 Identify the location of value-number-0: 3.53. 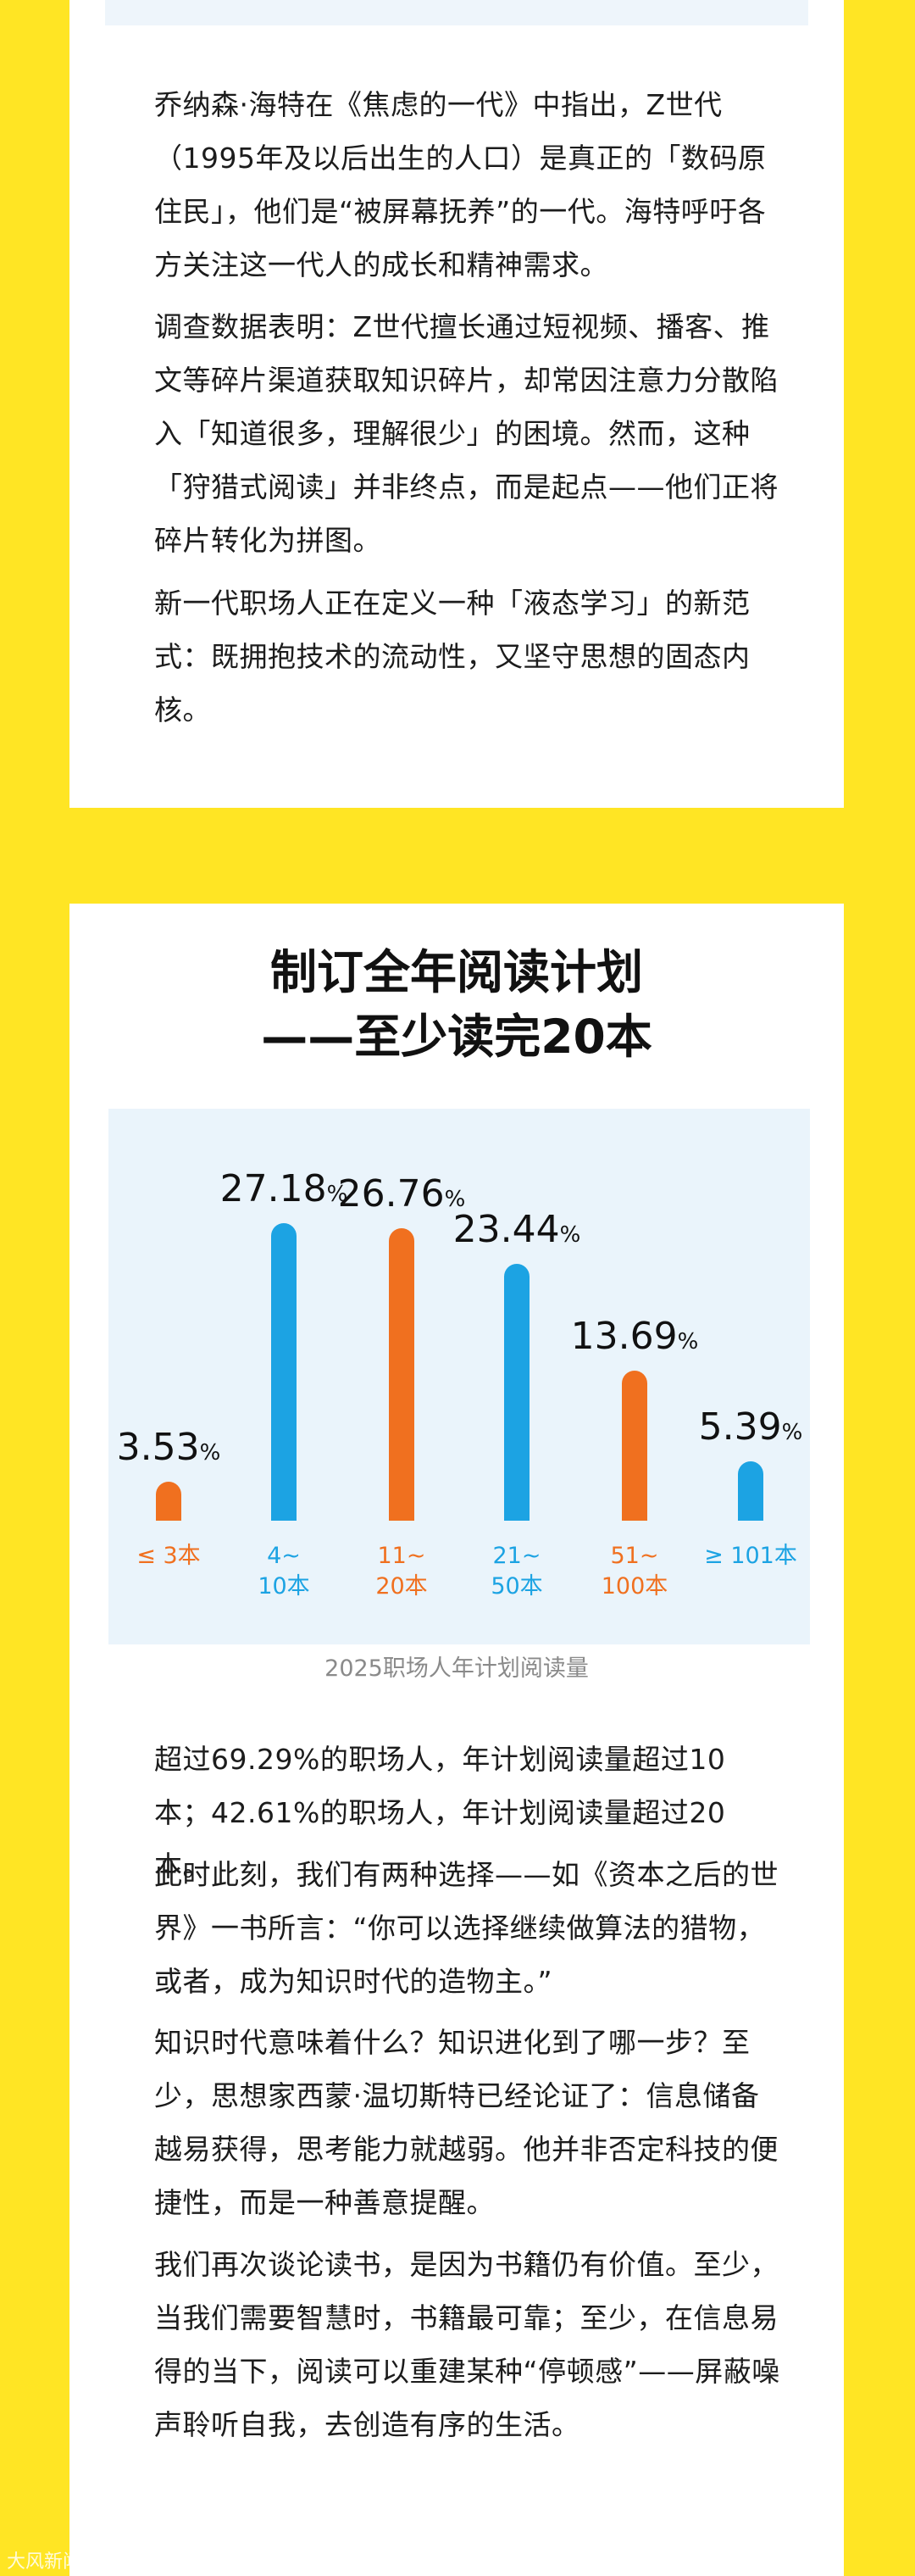
(158, 1447).